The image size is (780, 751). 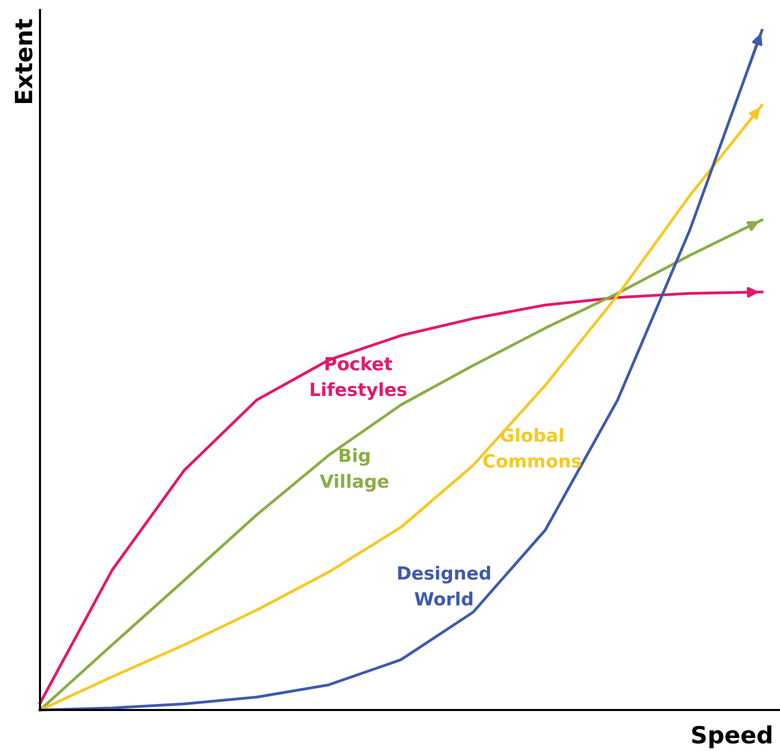 What do you see at coordinates (358, 378) in the screenshot?
I see `series-label: Pocket Lifestyles` at bounding box center [358, 378].